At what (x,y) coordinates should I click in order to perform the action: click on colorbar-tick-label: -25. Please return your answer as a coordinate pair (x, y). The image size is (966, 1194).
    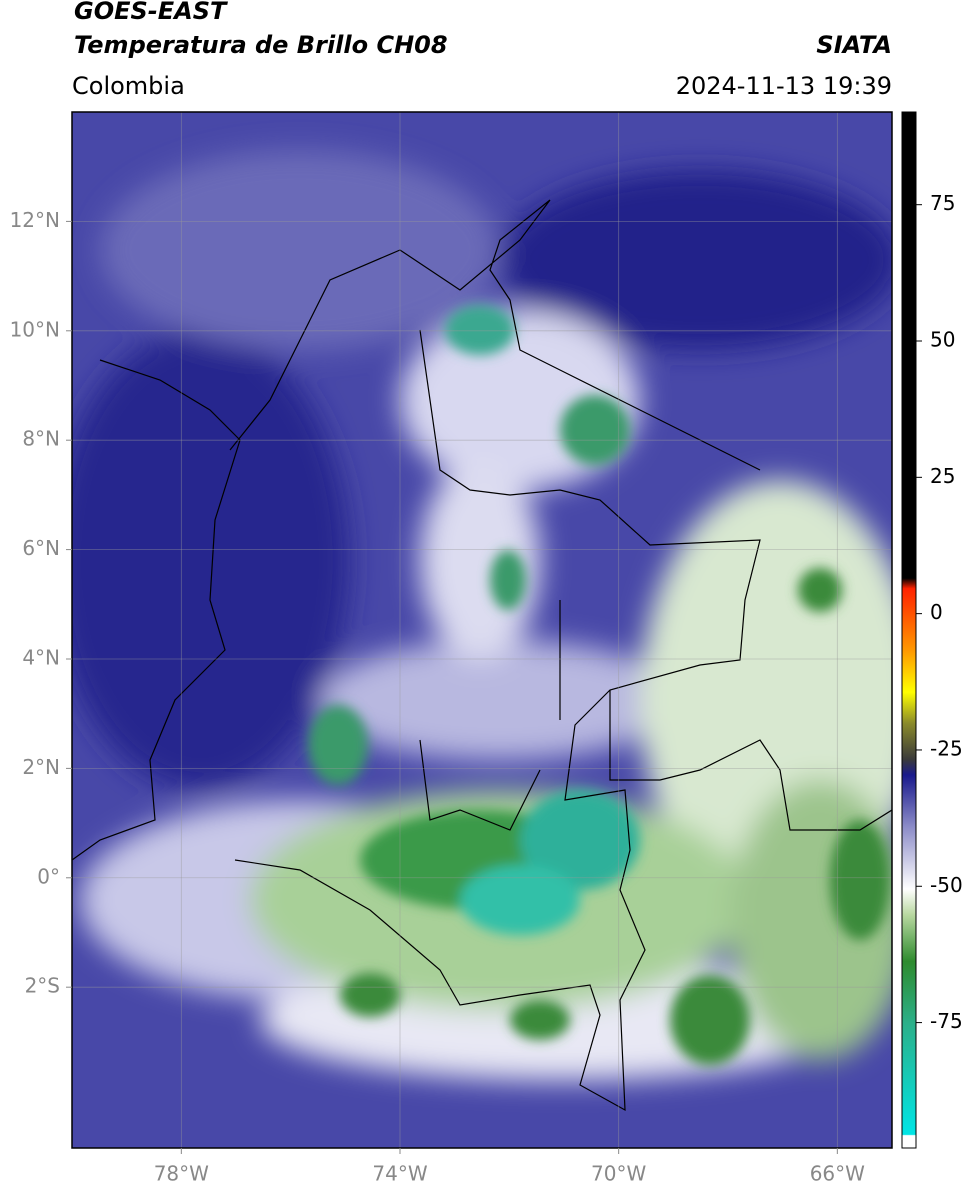
    Looking at the image, I should click on (946, 748).